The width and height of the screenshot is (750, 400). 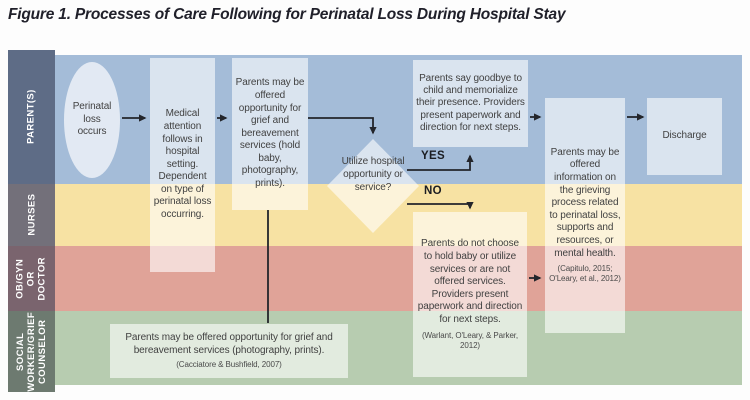 I want to click on node-decision-utilize-service: Utilize hospital opportunity or service?, so click(x=373, y=174).